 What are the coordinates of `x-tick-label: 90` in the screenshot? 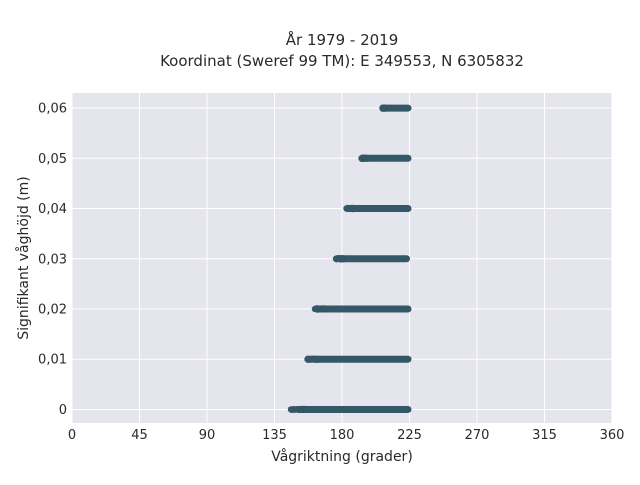 It's located at (207, 435).